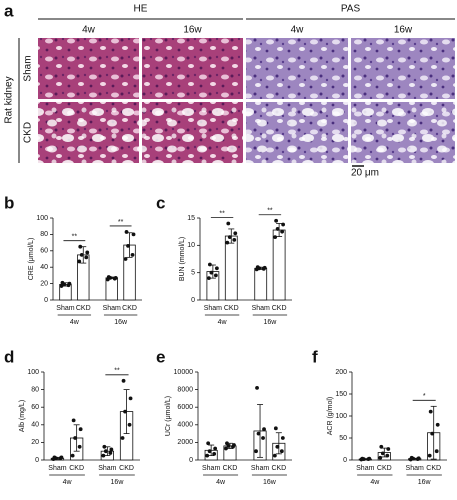 The height and width of the screenshot is (500, 457). I want to click on y-tick-label: 10, so click(191, 245).